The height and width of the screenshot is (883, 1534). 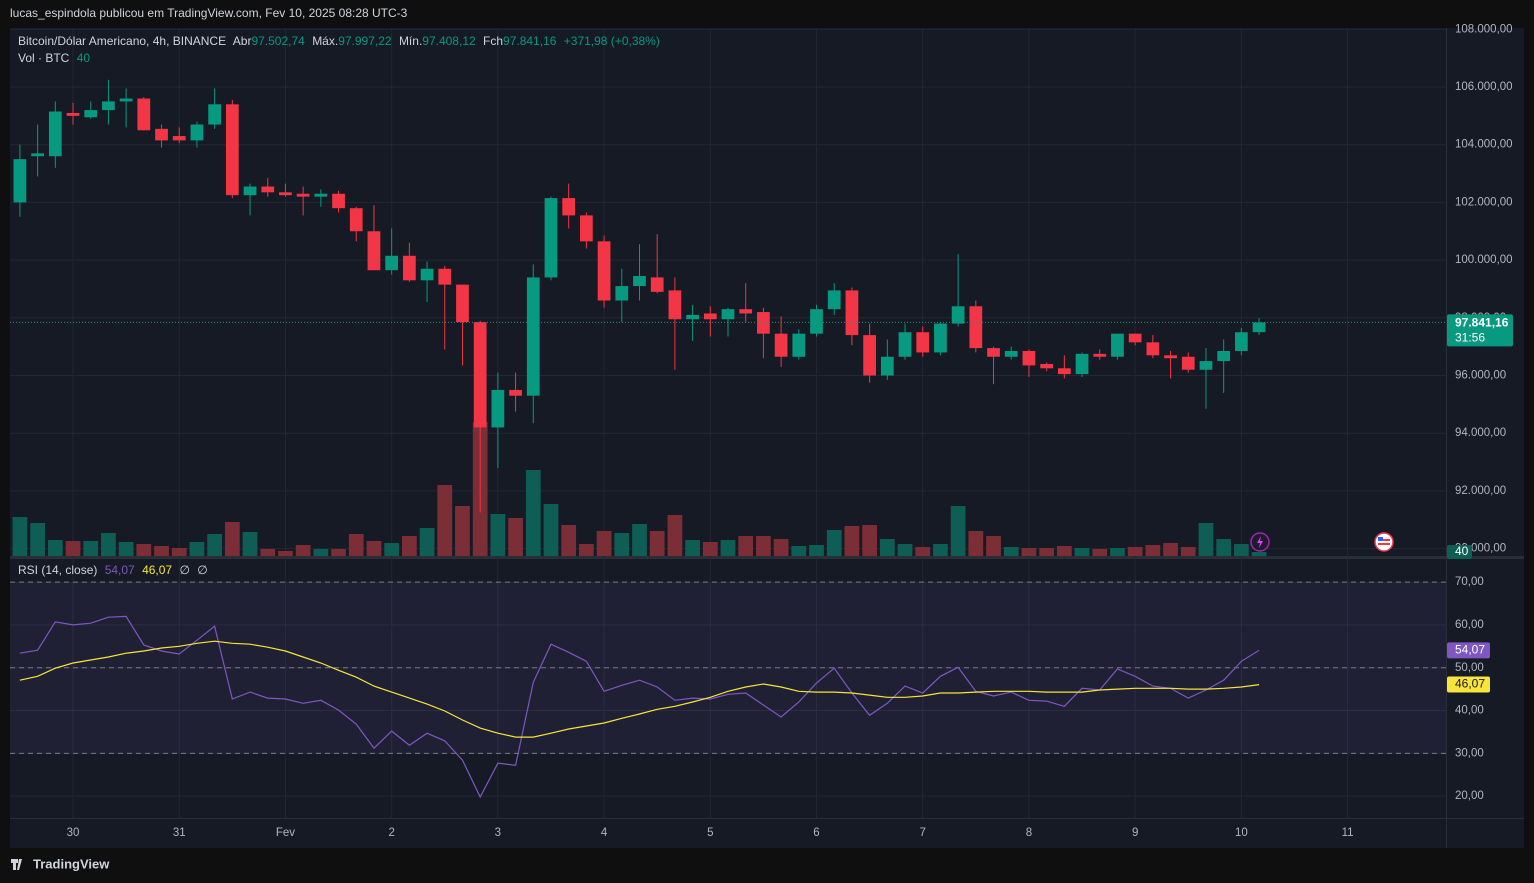 What do you see at coordinates (179, 833) in the screenshot?
I see `x-tick-label: 31` at bounding box center [179, 833].